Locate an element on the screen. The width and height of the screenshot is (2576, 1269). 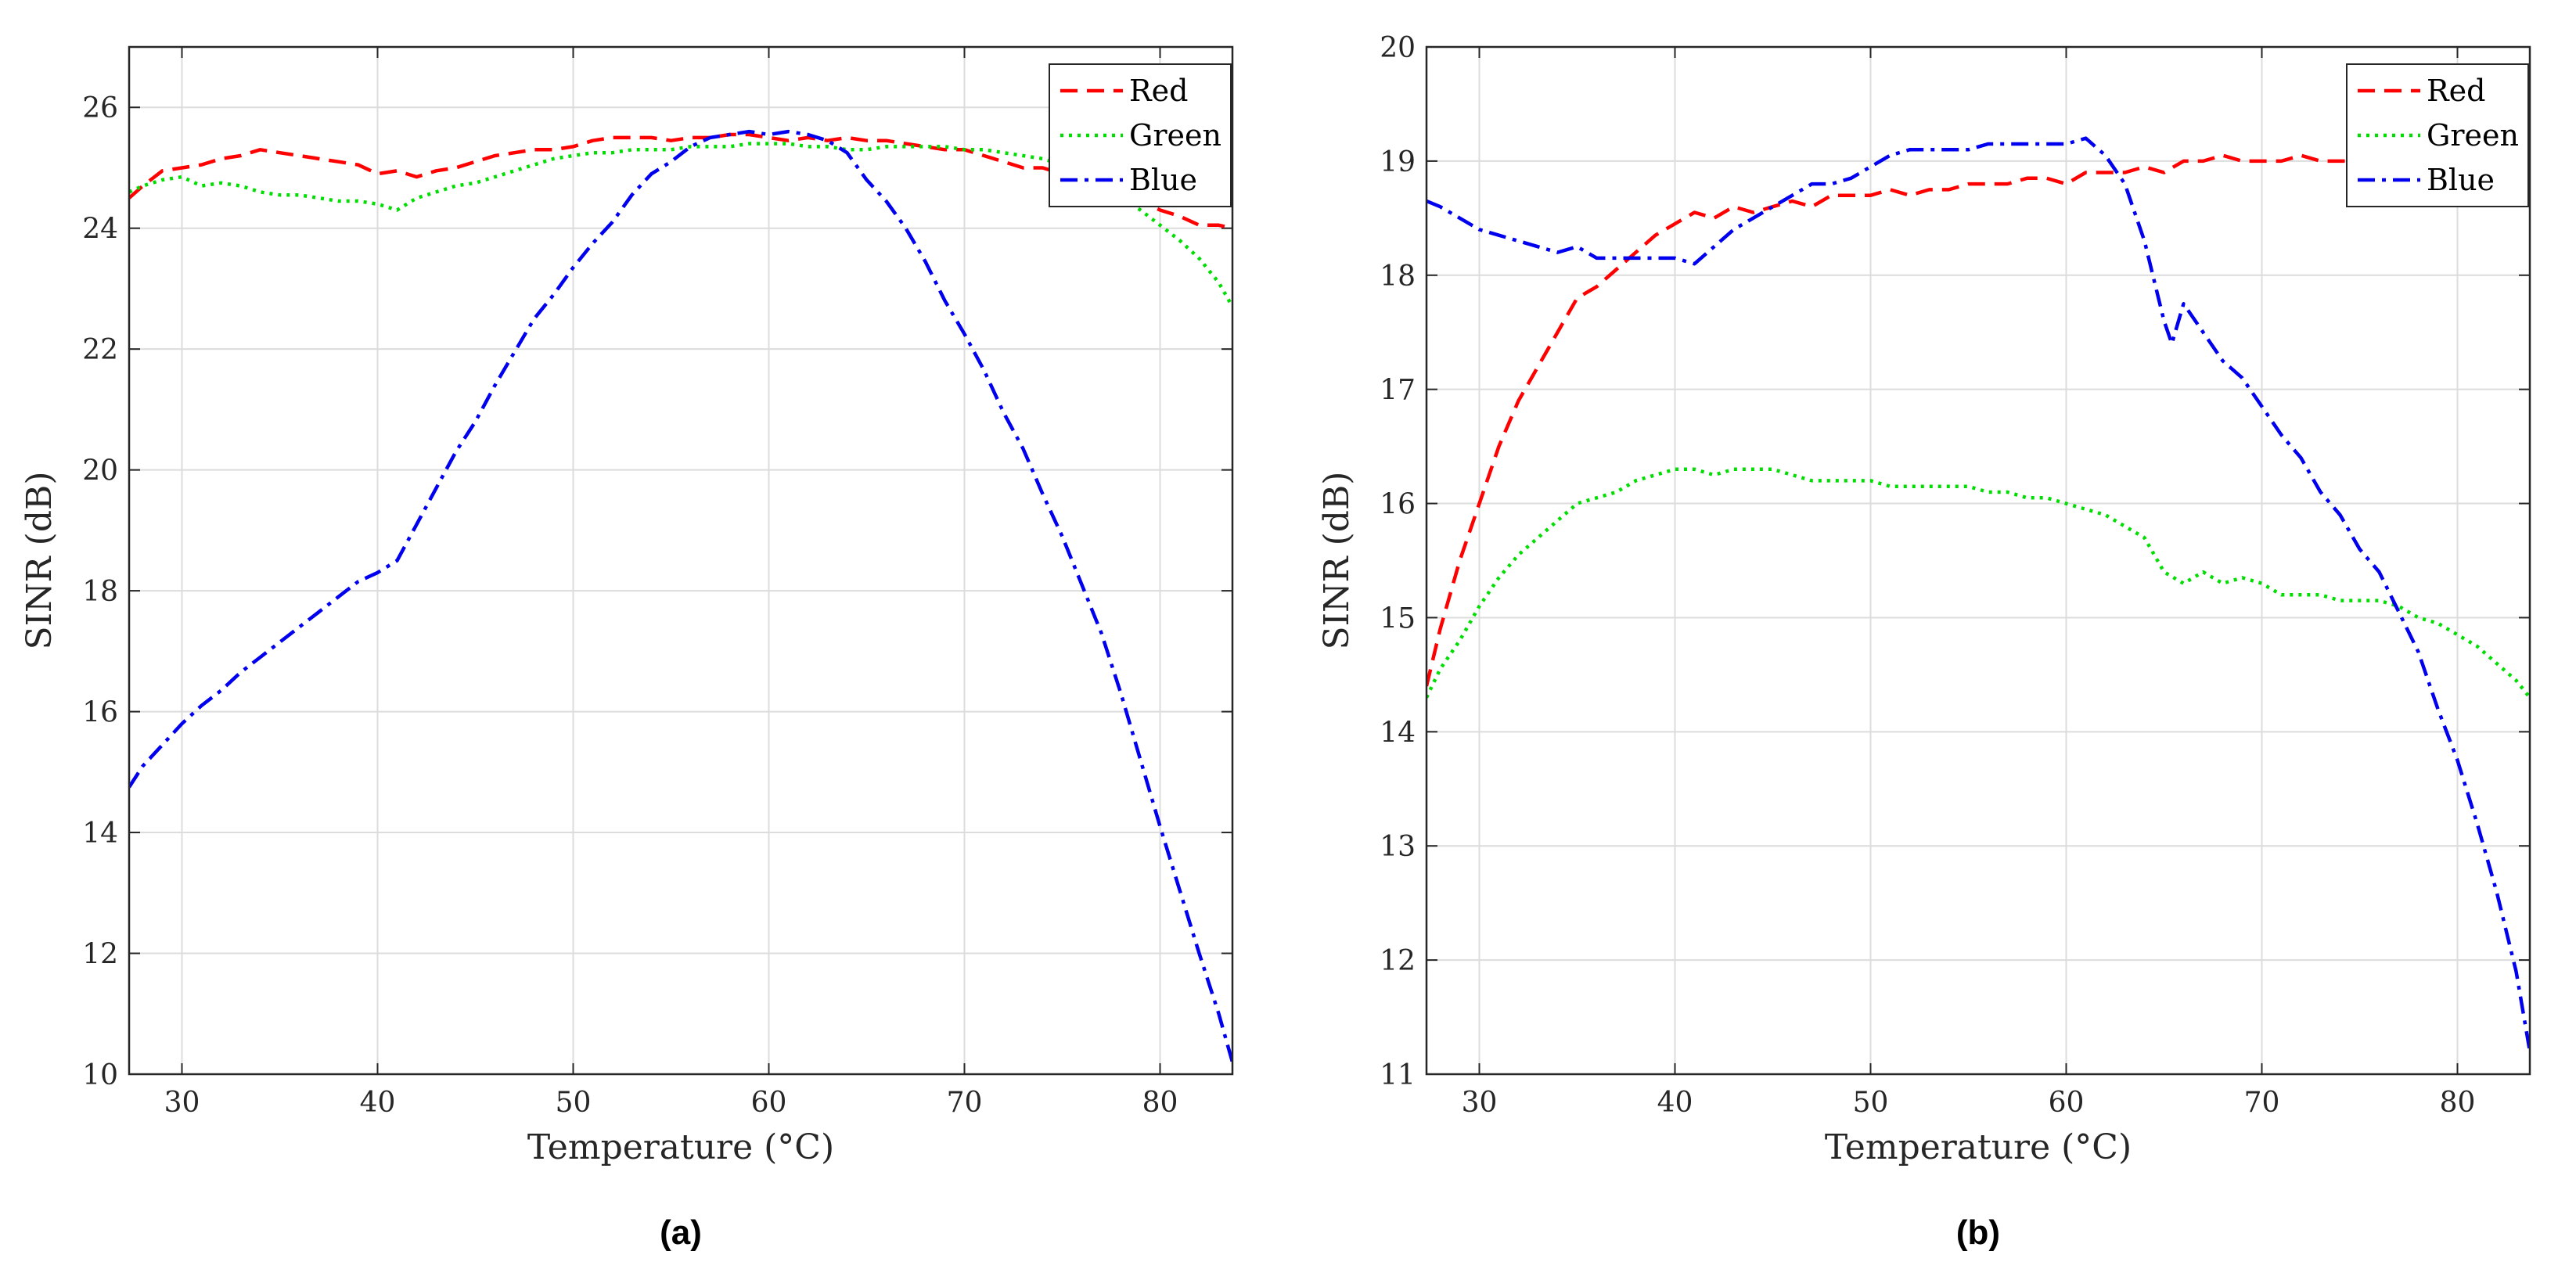
y-tick-label: 19 is located at coordinates (1398, 162).